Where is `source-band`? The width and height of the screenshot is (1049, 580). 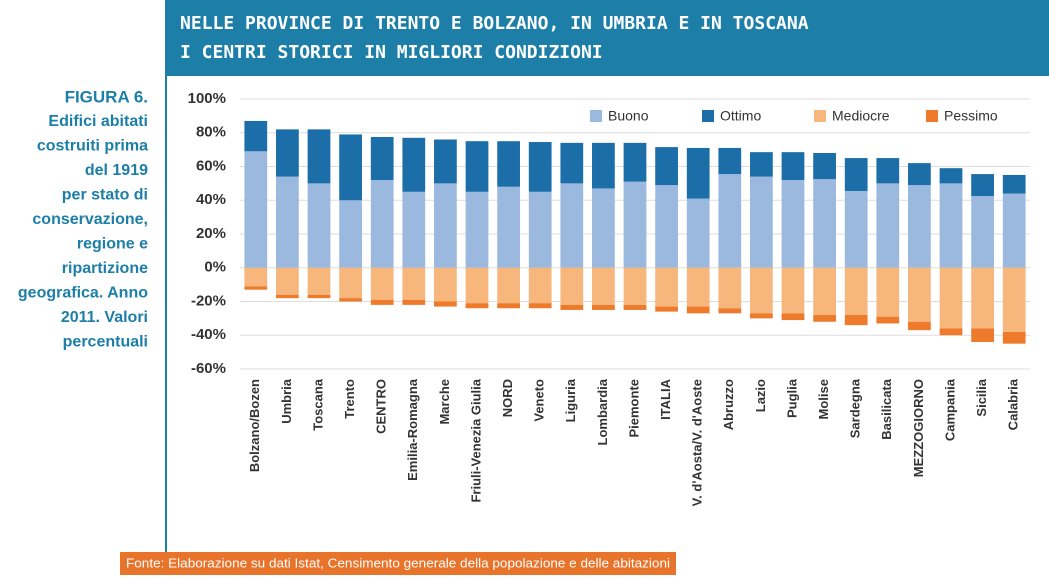 source-band is located at coordinates (398, 563).